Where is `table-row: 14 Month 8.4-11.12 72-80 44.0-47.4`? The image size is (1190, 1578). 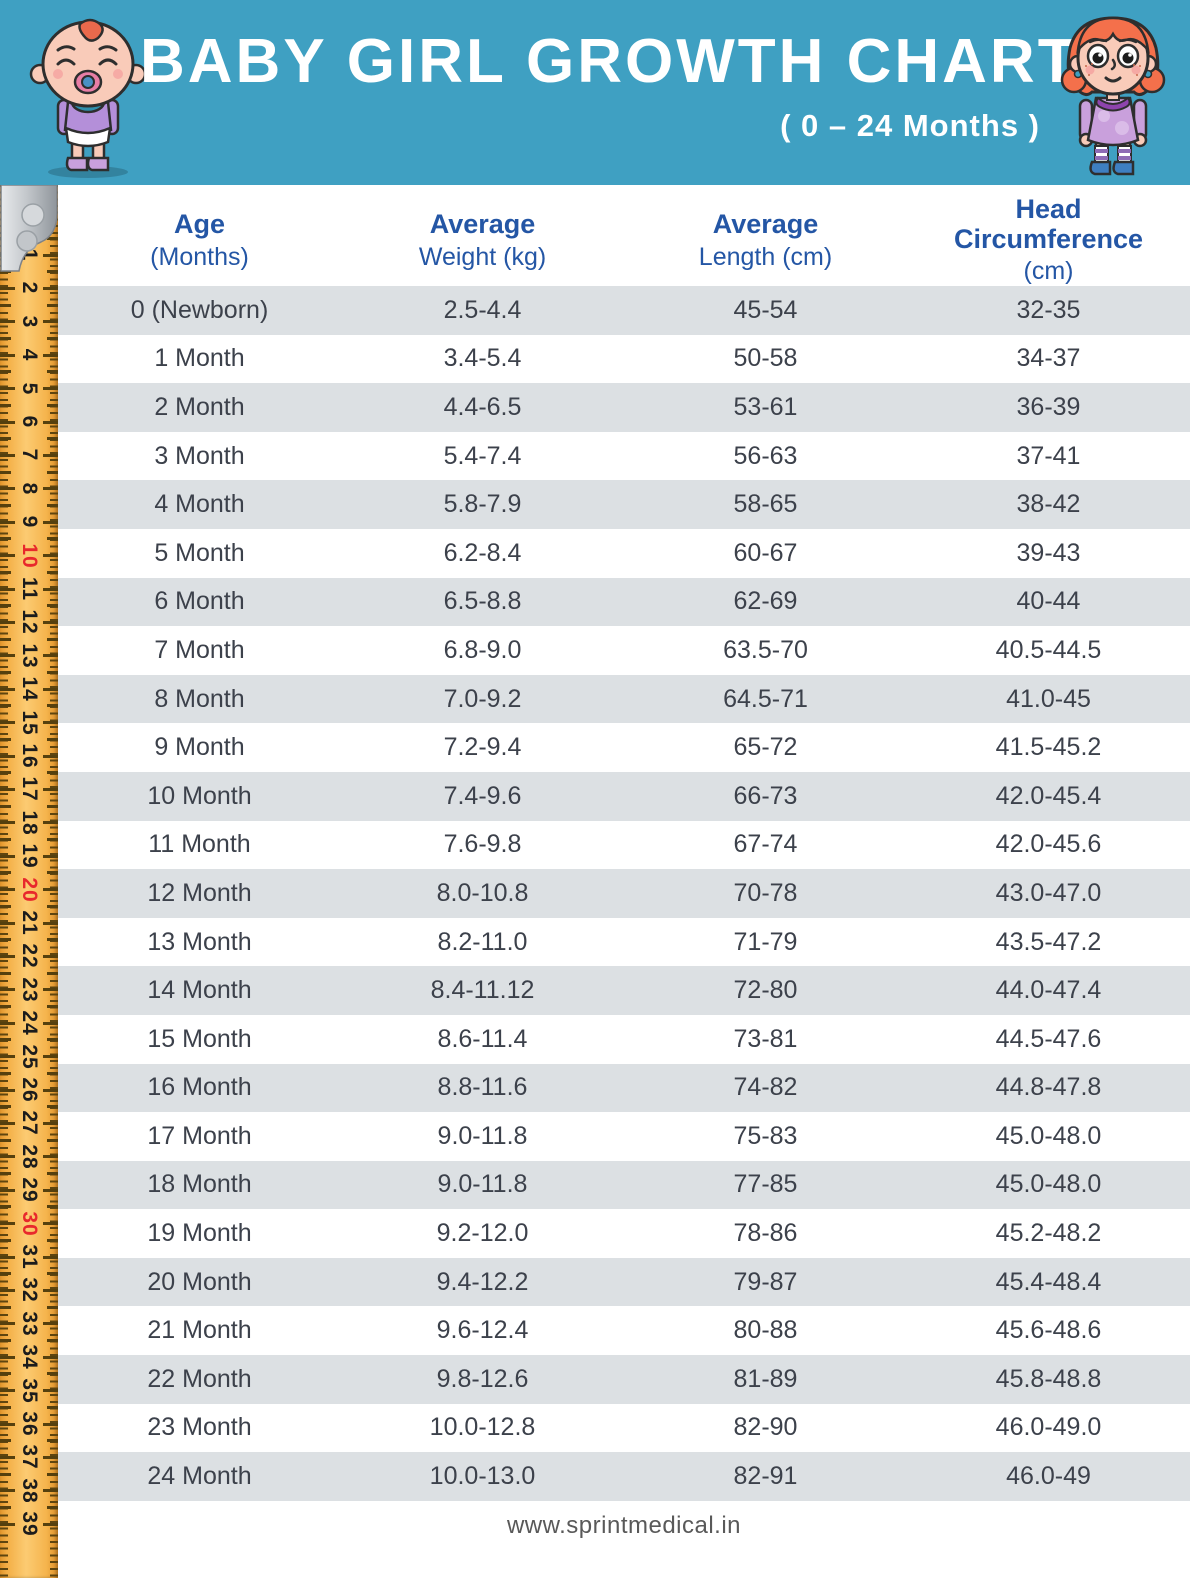 table-row: 14 Month 8.4-11.12 72-80 44.0-47.4 is located at coordinates (624, 990).